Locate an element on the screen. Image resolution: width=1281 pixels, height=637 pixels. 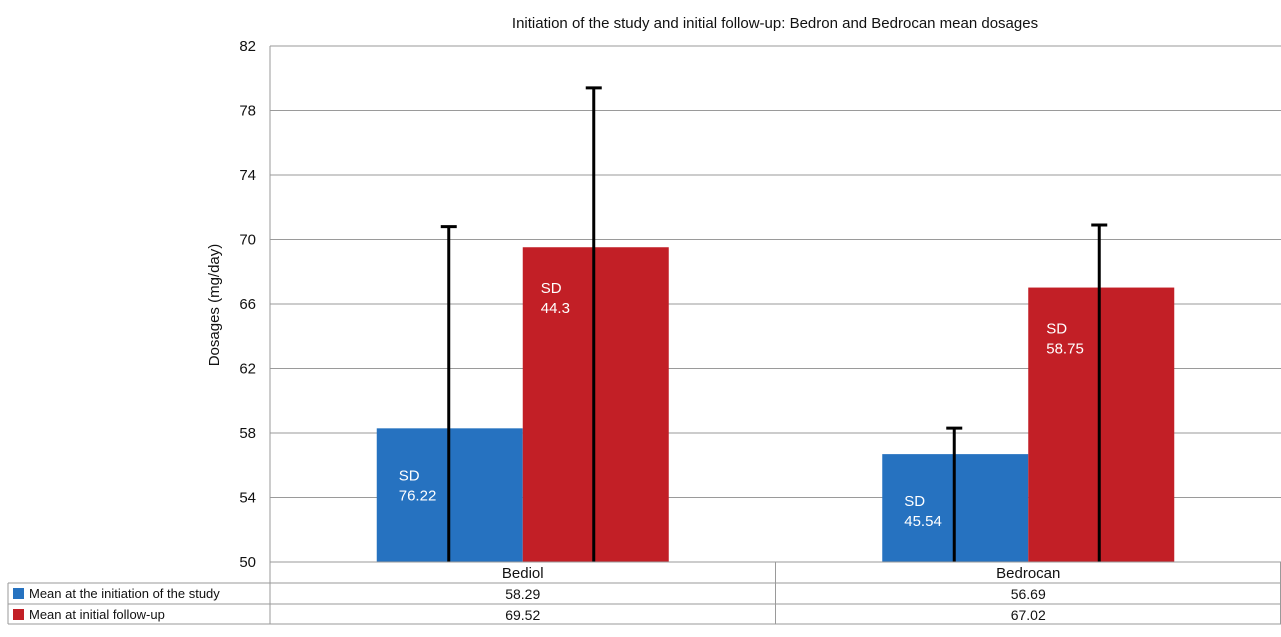
category-label: Bedrocan is located at coordinates (1028, 573).